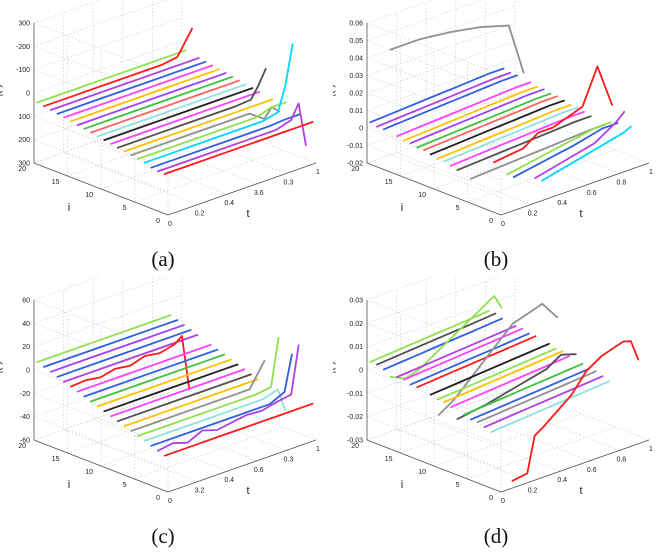 The height and width of the screenshot is (553, 665). Describe the element at coordinates (24, 24) in the screenshot. I see `z-tick-label: 300` at that location.